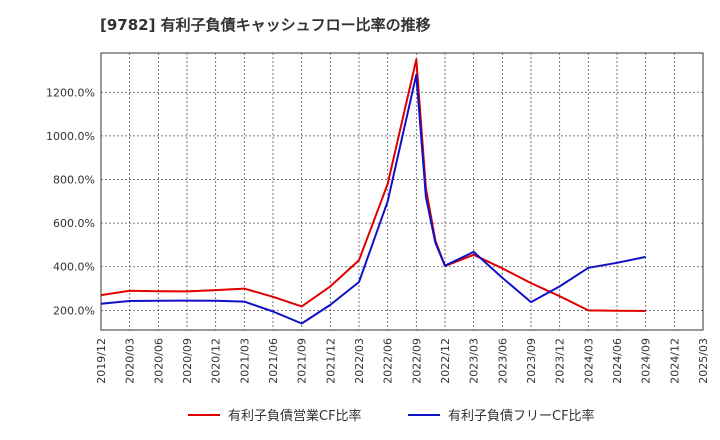  I want to click on x-tick-label: 2019/12, so click(101, 361).